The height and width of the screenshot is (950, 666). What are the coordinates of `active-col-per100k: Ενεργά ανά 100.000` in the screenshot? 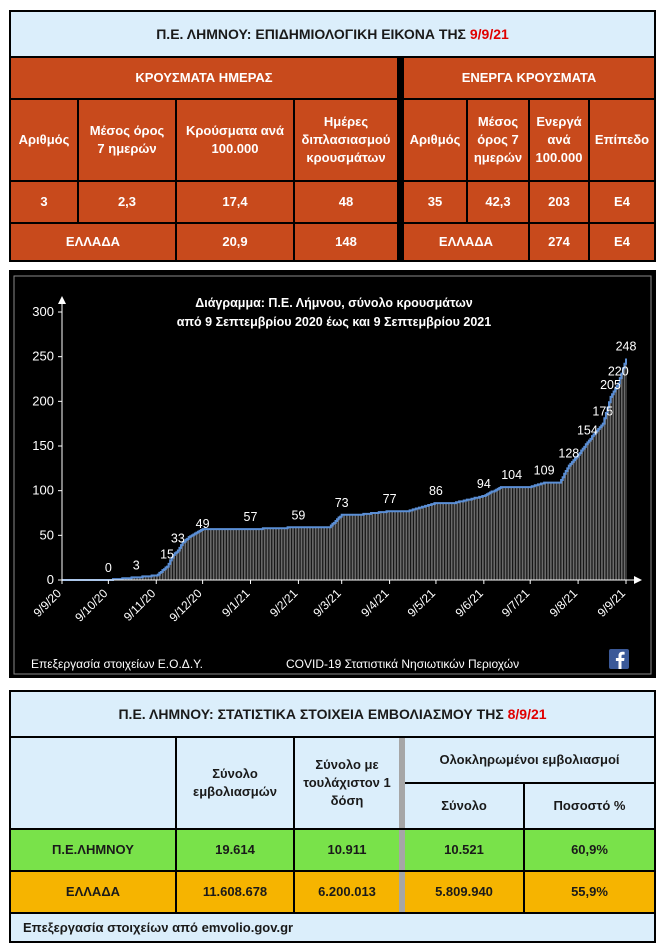 It's located at (559, 140).